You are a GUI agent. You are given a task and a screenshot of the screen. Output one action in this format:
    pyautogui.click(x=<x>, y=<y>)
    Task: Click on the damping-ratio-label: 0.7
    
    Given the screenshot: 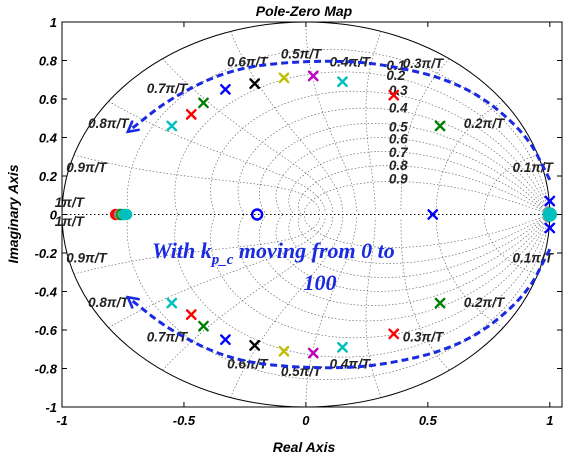 What is the action you would take?
    pyautogui.click(x=399, y=152)
    